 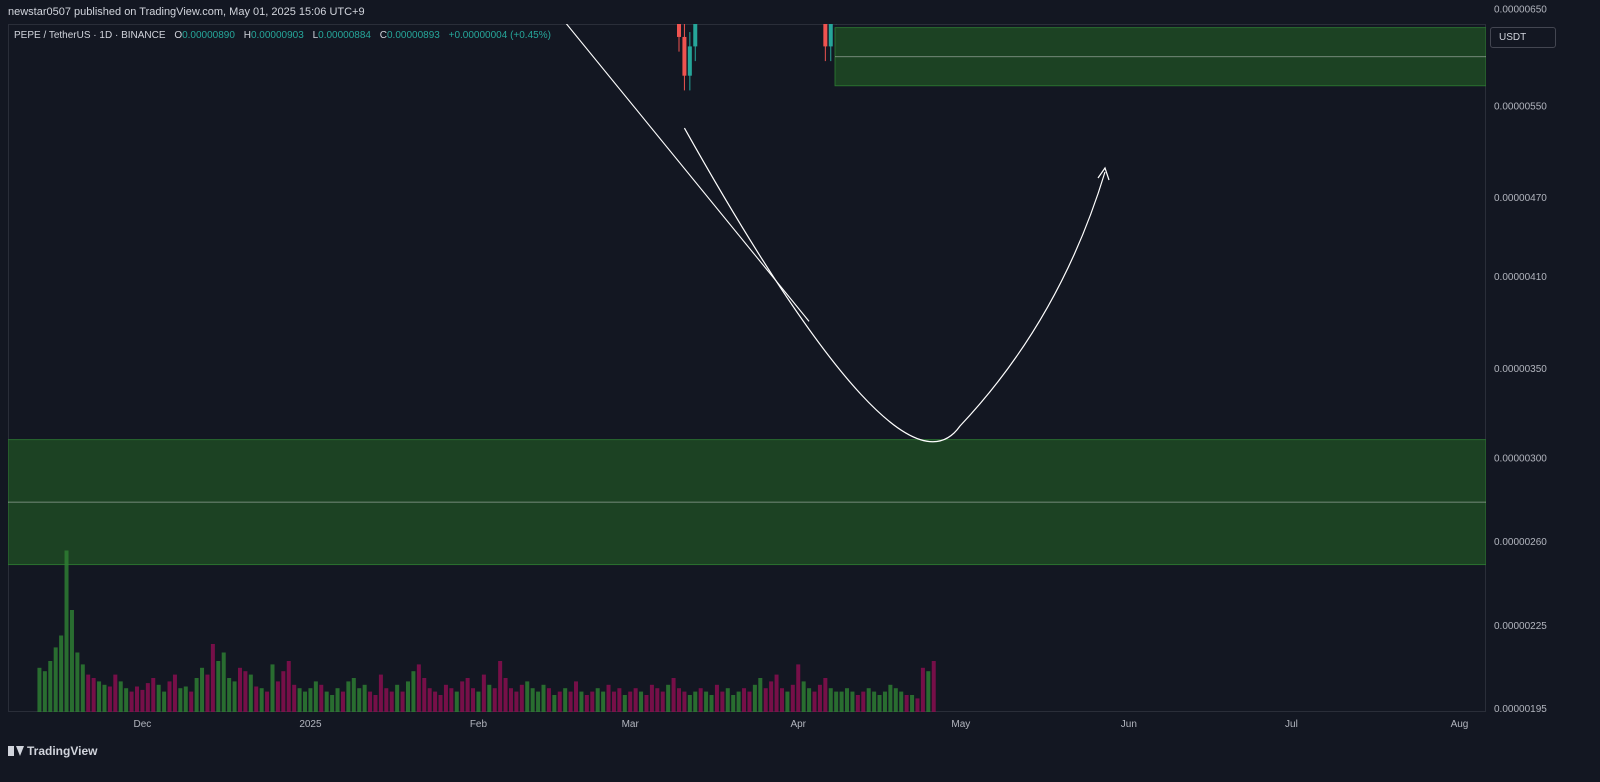 What do you see at coordinates (1103, 173) in the screenshot?
I see `projection-arrowhead` at bounding box center [1103, 173].